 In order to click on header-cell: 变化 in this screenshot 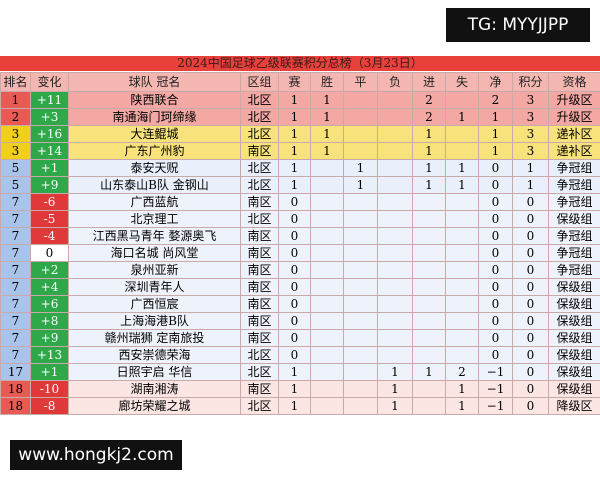, I will do `click(49, 82)`.